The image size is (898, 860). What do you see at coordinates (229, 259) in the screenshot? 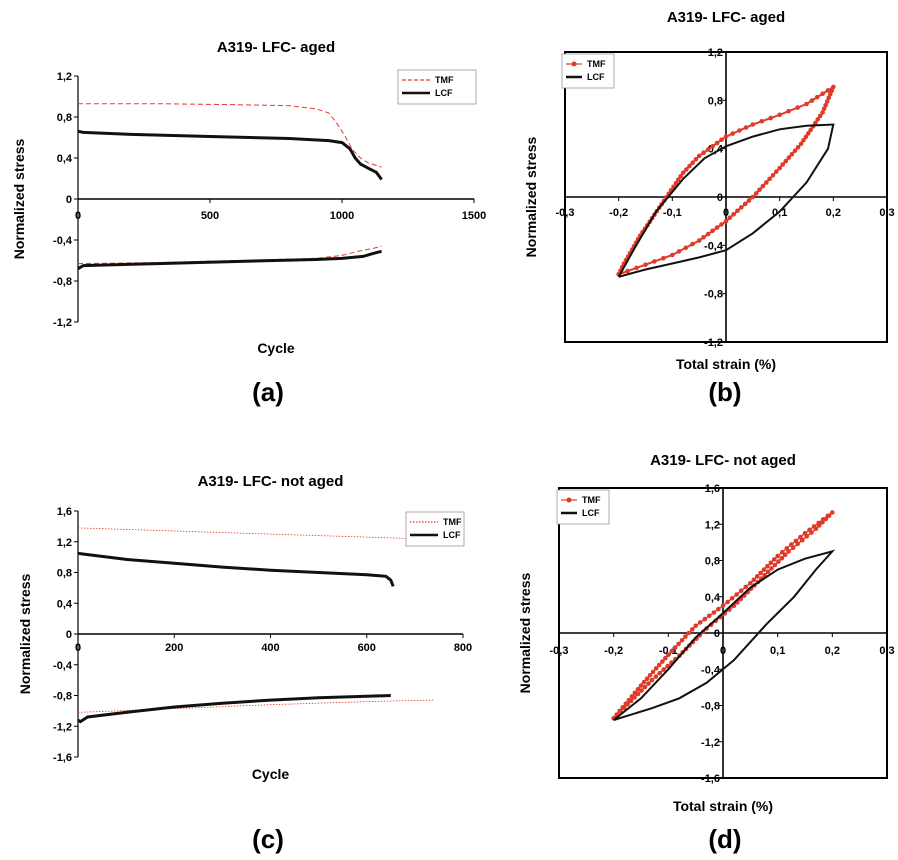
I see `panel-a-series-lcf-line` at bounding box center [229, 259].